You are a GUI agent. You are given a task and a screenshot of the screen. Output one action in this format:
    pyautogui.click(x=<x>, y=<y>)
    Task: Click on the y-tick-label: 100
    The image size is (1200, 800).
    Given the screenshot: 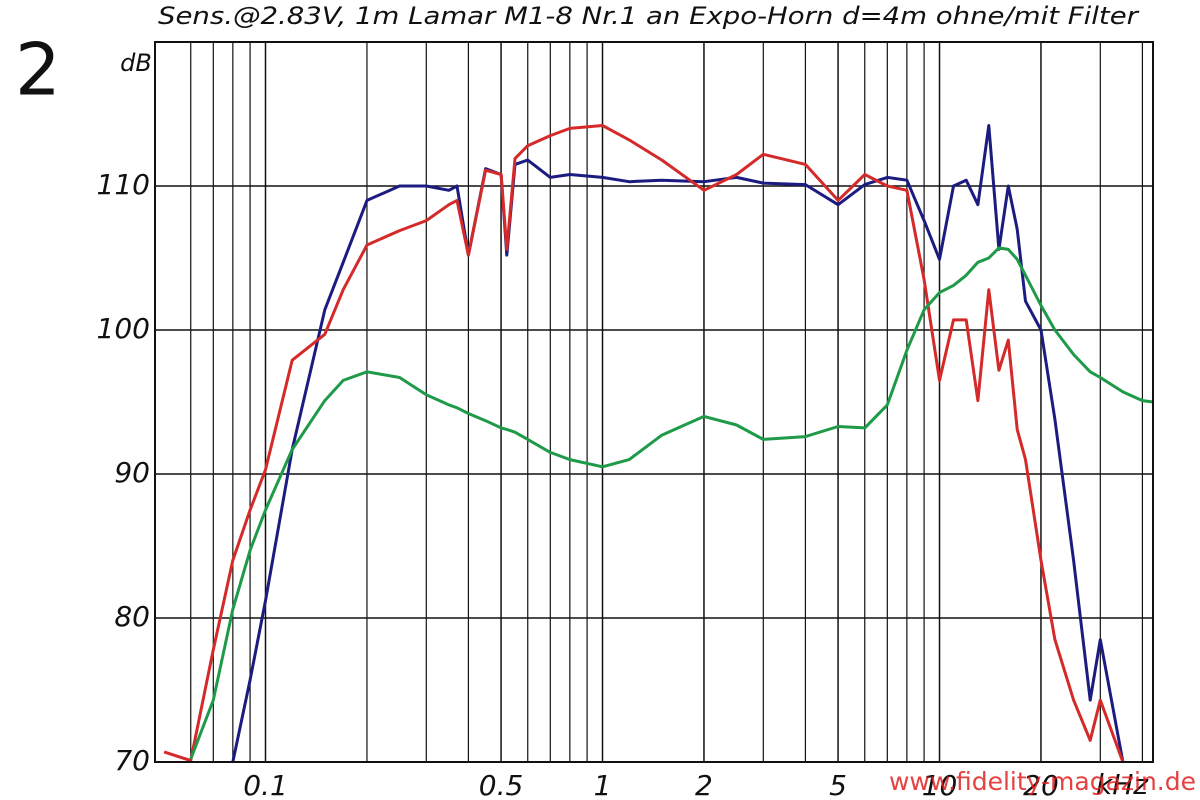 What is the action you would take?
    pyautogui.click(x=123, y=328)
    